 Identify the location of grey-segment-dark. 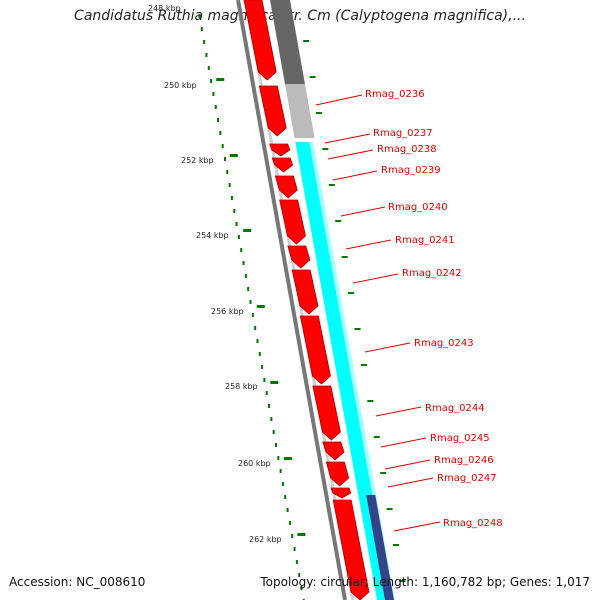
(287, 42).